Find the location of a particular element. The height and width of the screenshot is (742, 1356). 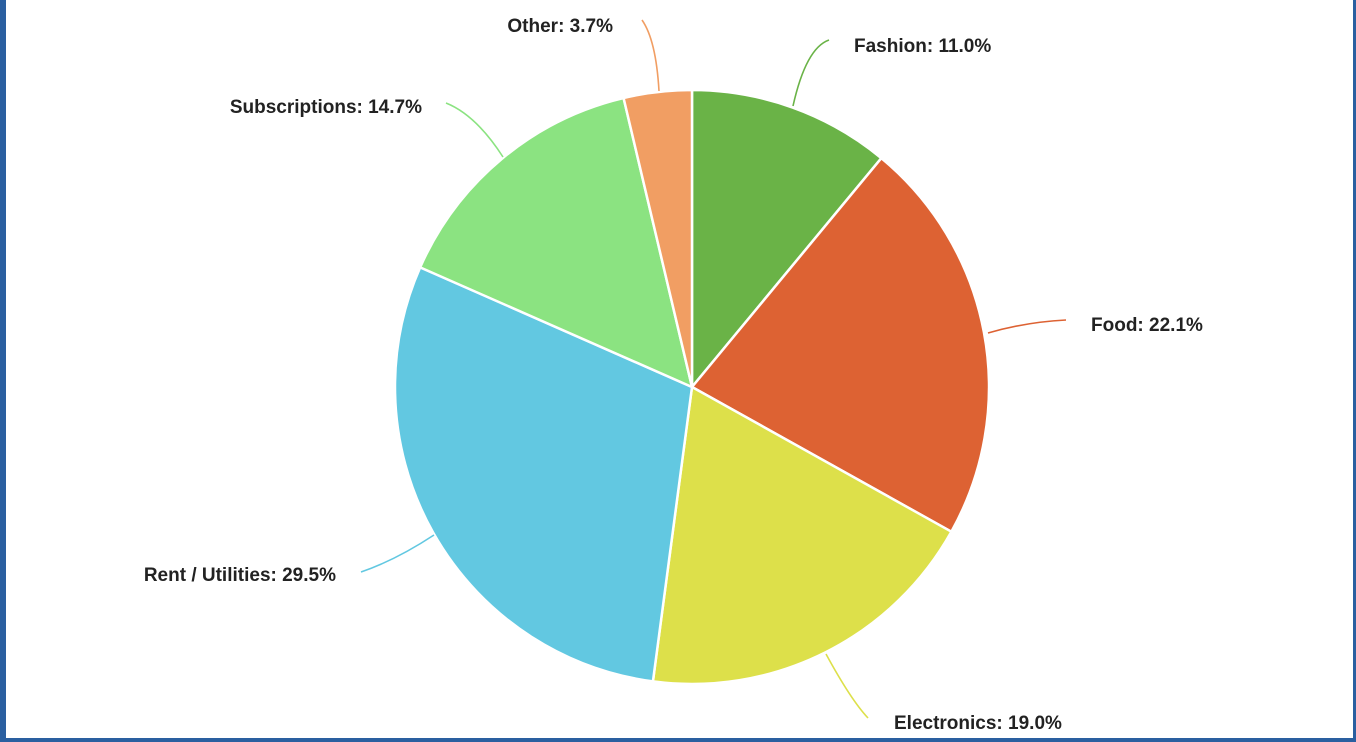

leader-line-rent-utilities is located at coordinates (397, 553).